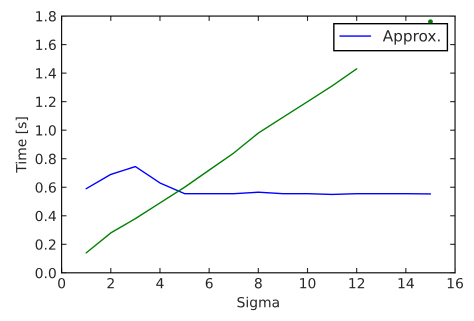 Image resolution: width=474 pixels, height=321 pixels. Describe the element at coordinates (110, 283) in the screenshot. I see `x-tick-label: 2` at that location.